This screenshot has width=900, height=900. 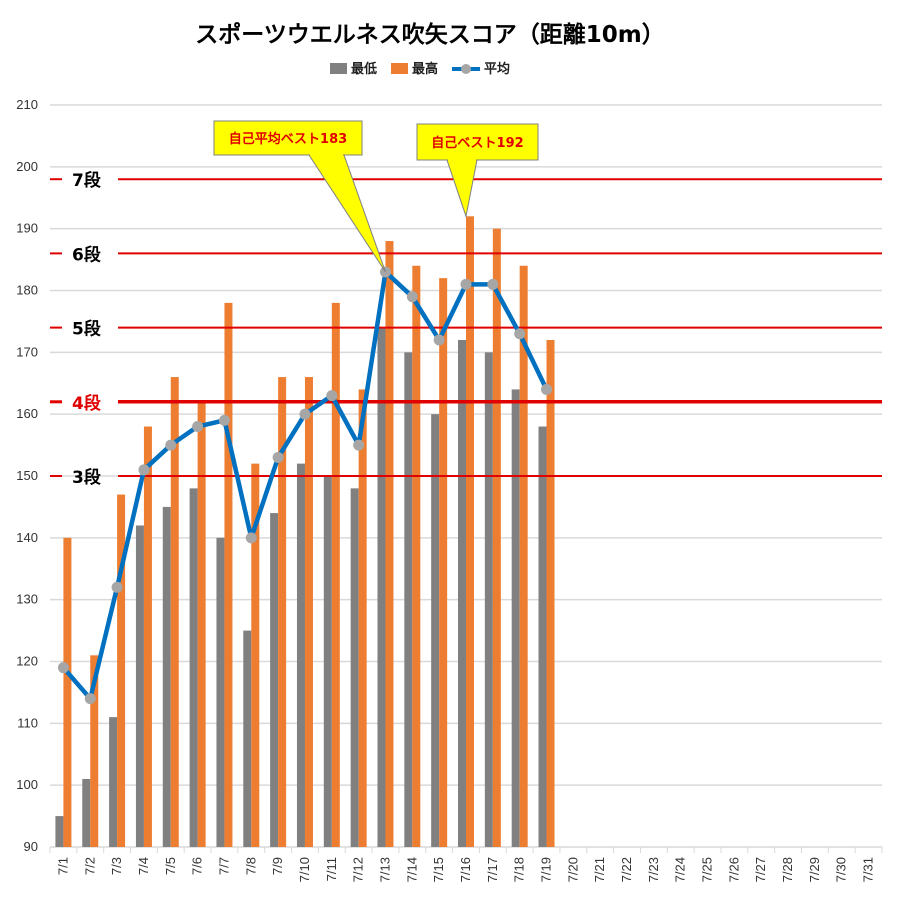 I want to click on x-tick-label: 7/17, so click(x=492, y=869).